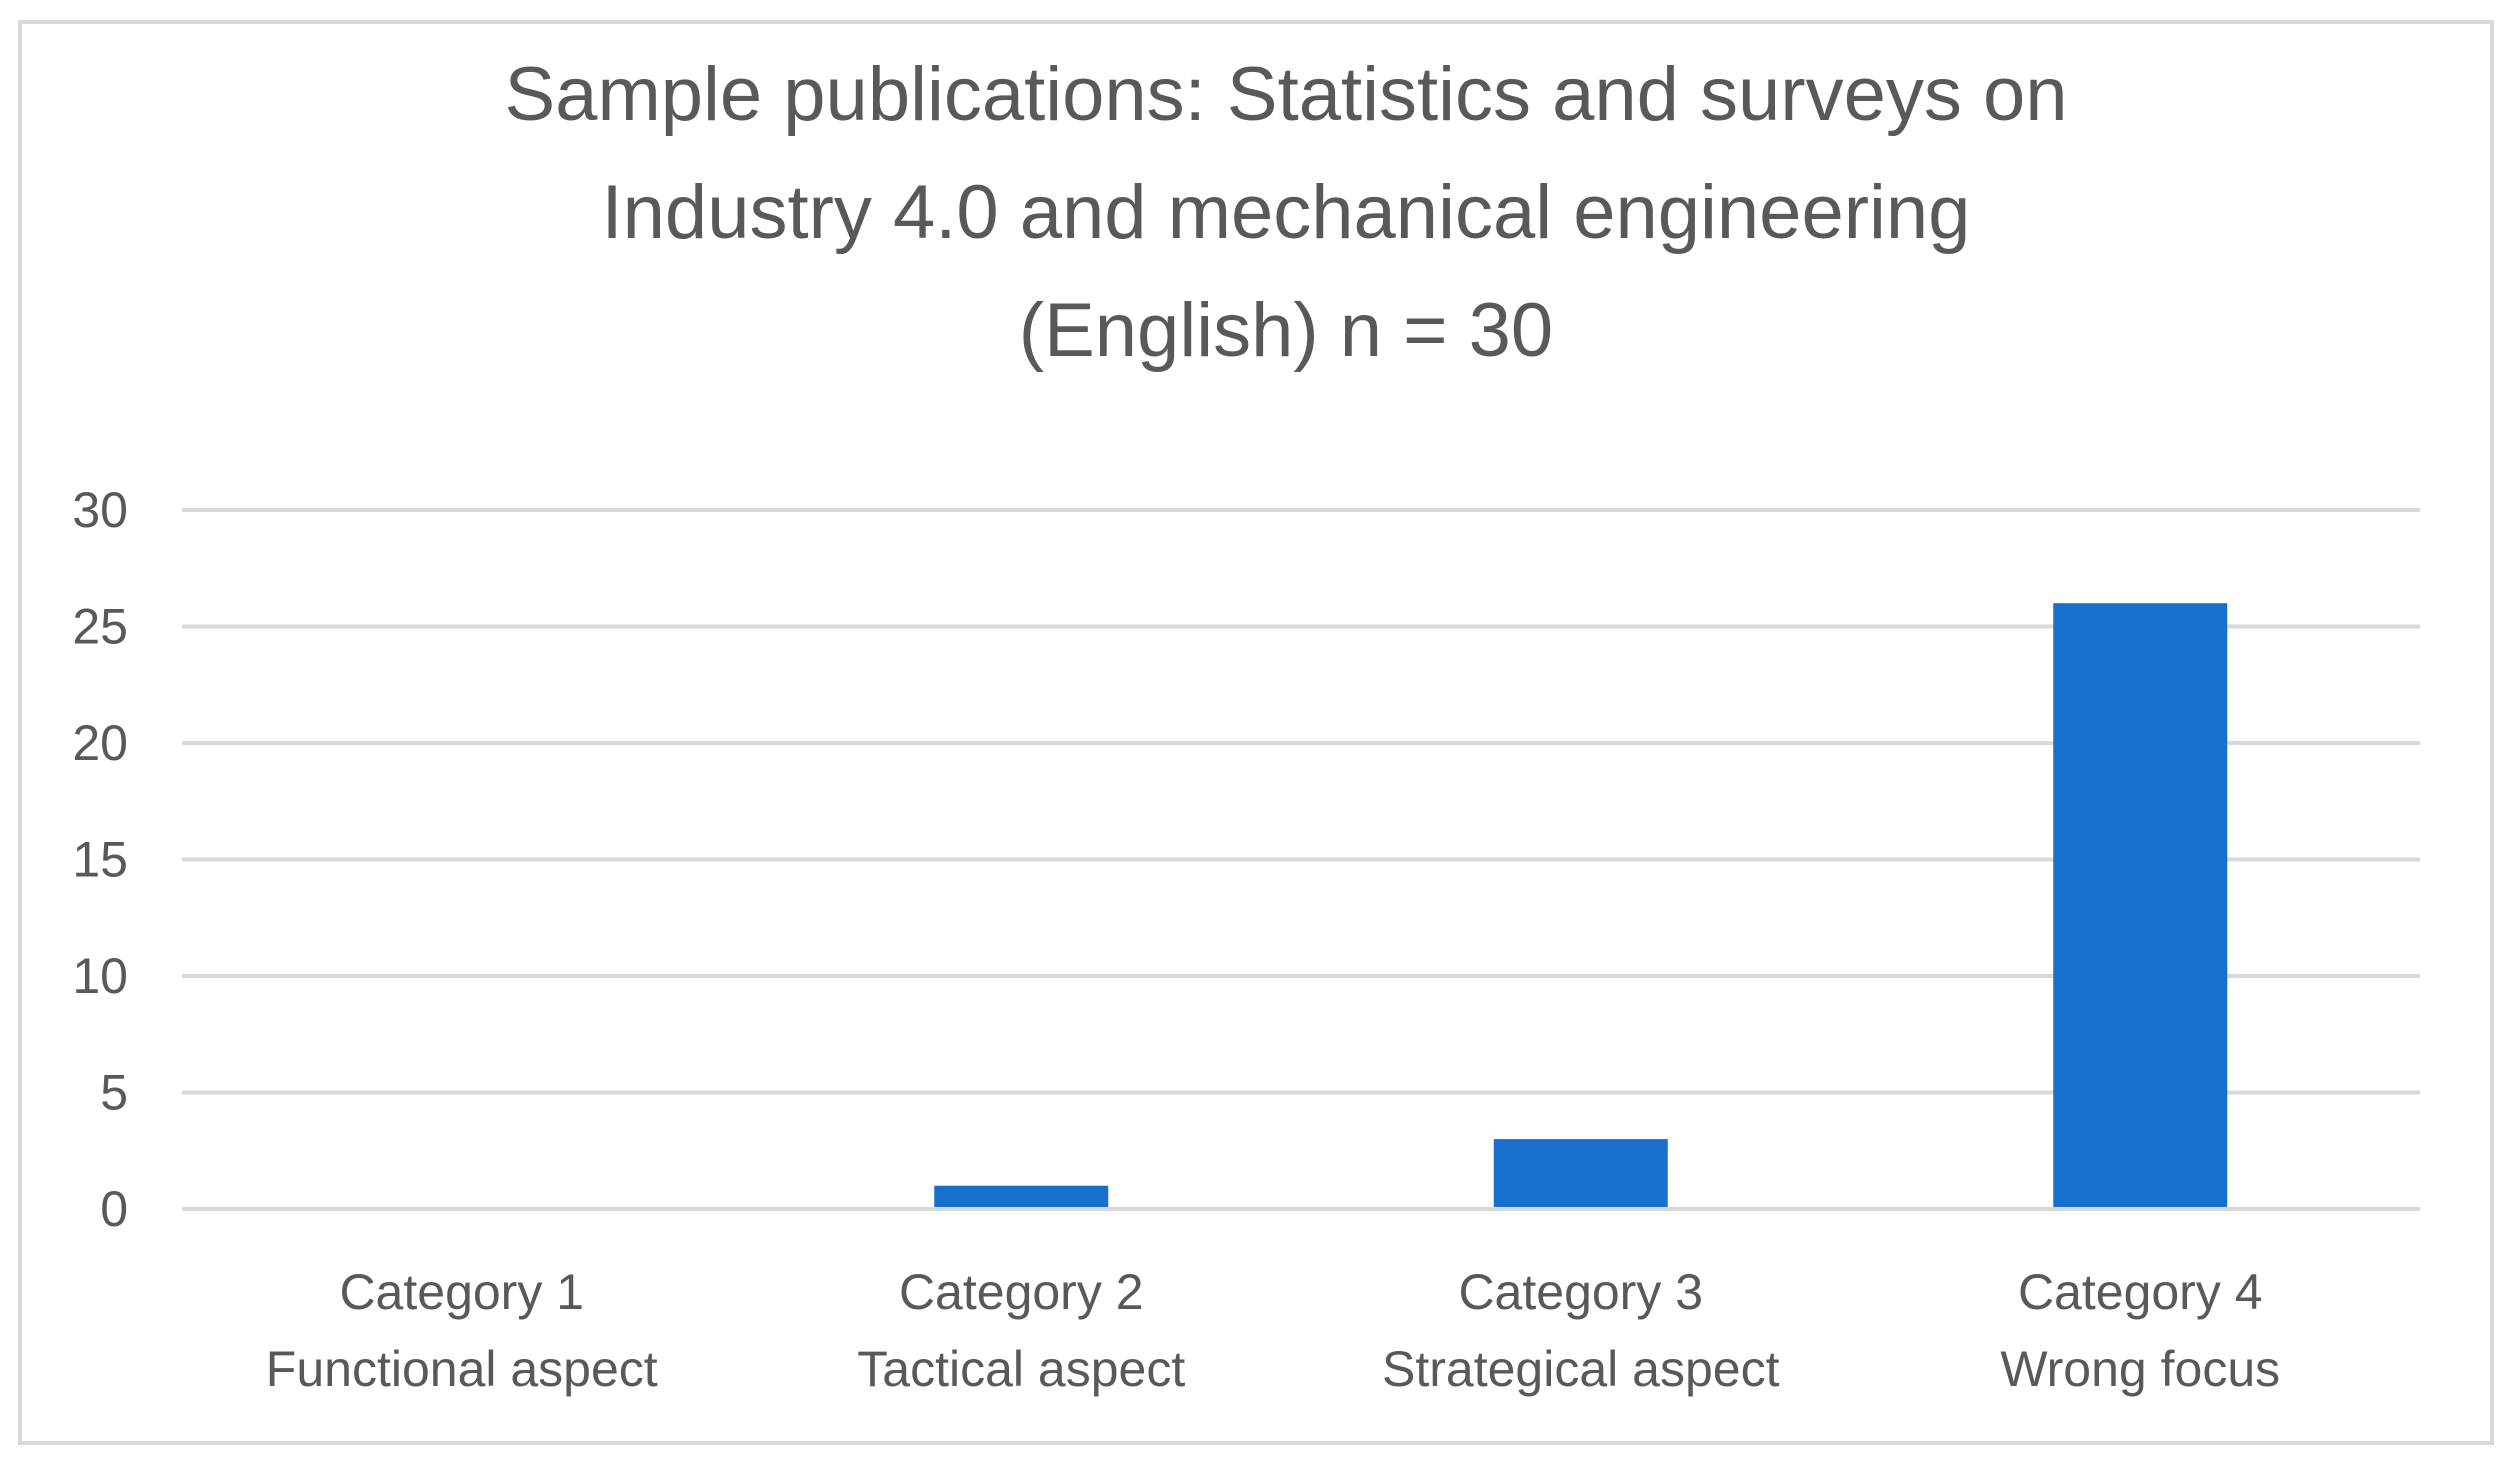  Describe the element at coordinates (461, 1292) in the screenshot. I see `category-label-1-line-1: Category 1` at that location.